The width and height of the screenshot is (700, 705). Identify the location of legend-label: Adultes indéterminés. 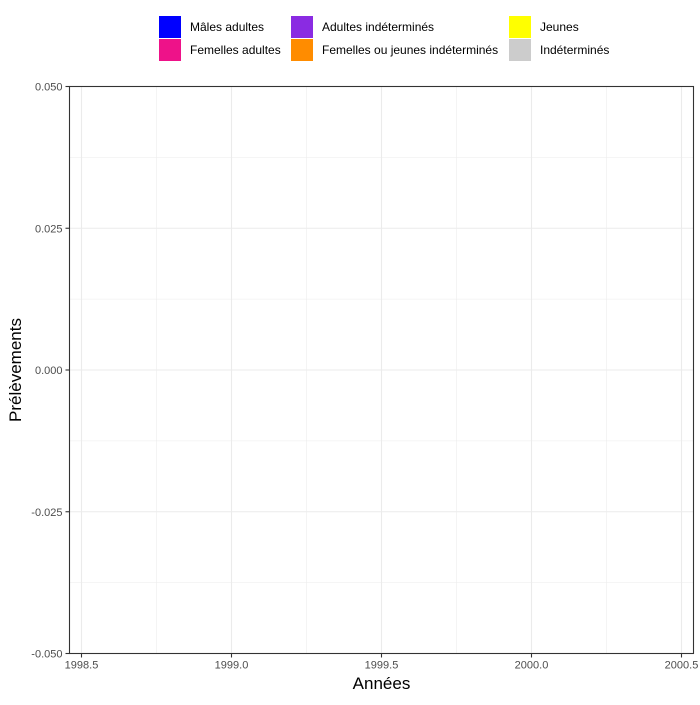
(378, 27).